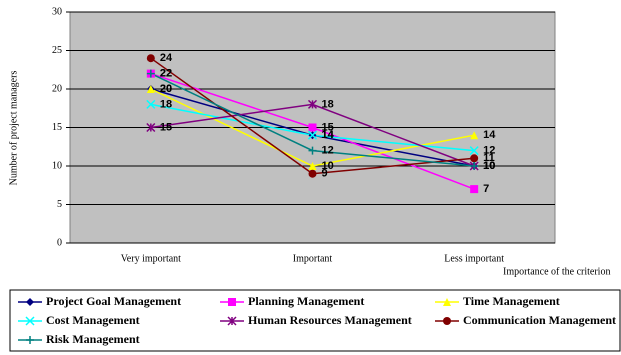 The height and width of the screenshot is (355, 621). Describe the element at coordinates (59, 242) in the screenshot. I see `y-tick-label: 0` at that location.